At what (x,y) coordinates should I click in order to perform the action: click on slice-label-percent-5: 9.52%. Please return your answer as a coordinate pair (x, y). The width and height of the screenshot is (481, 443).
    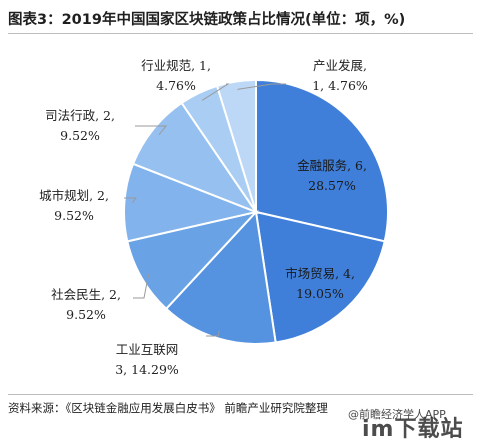
    Looking at the image, I should click on (74, 215).